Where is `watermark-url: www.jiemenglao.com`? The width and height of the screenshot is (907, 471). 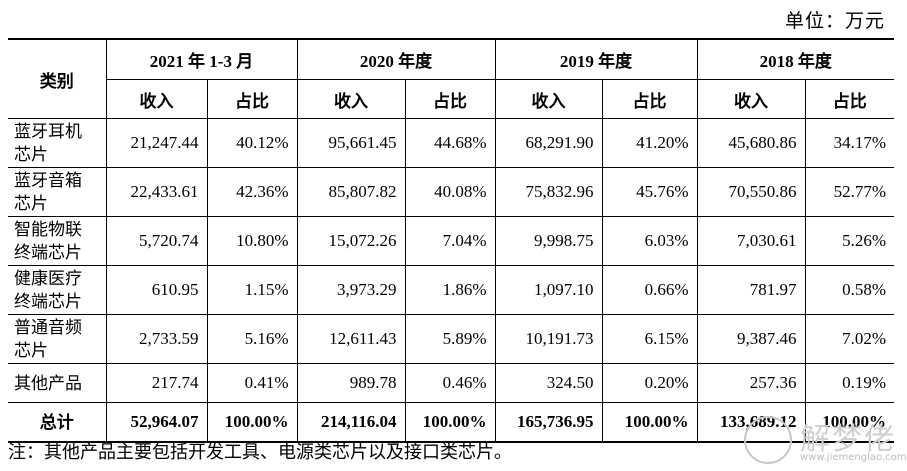 watermark-url: www.jiemenglao.com is located at coordinates (853, 457).